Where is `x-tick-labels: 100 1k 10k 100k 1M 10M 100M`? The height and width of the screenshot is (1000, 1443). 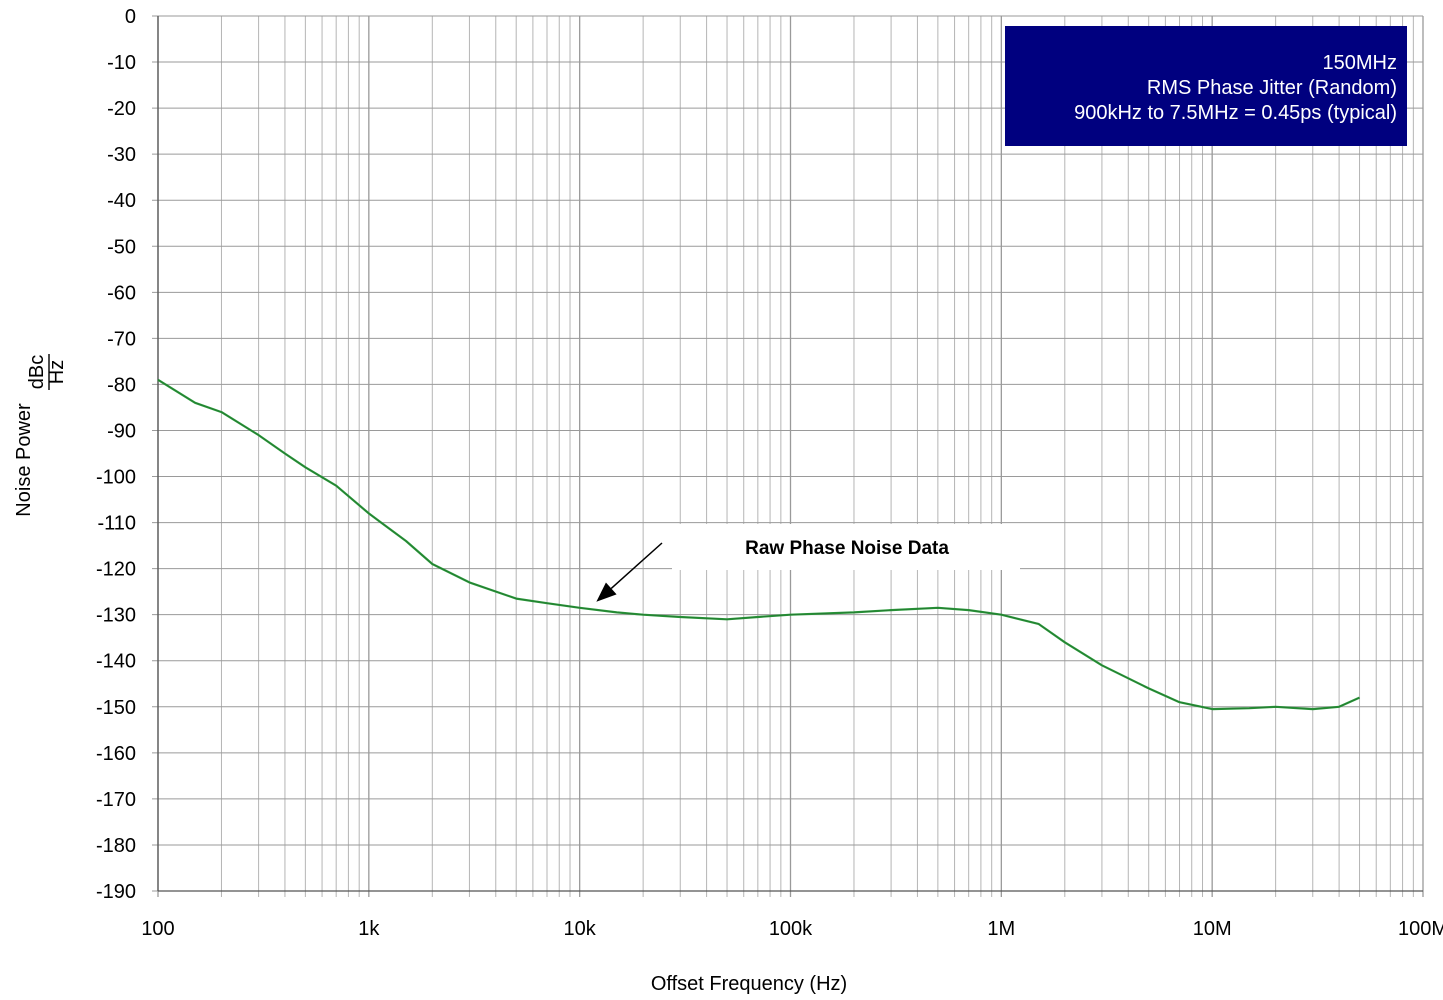 x-tick-labels: 100 1k 10k 100k 1M 10M 100M is located at coordinates (792, 929).